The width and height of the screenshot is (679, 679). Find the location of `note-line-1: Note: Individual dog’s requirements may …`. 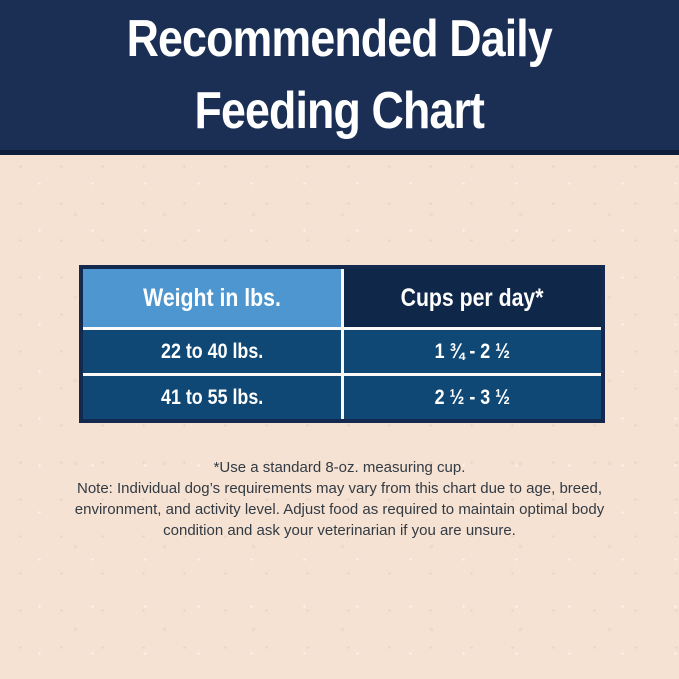

note-line-1: Note: Individual dog’s requirements may … is located at coordinates (339, 488).